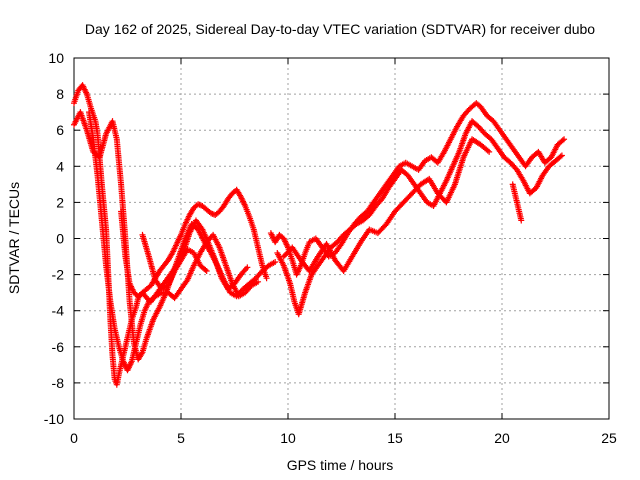  Describe the element at coordinates (60, 94) in the screenshot. I see `y-tick-label: 8` at that location.